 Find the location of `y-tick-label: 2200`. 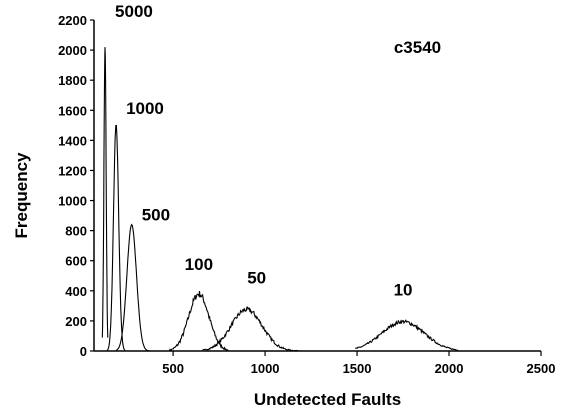

y-tick-label: 2200 is located at coordinates (72, 20).